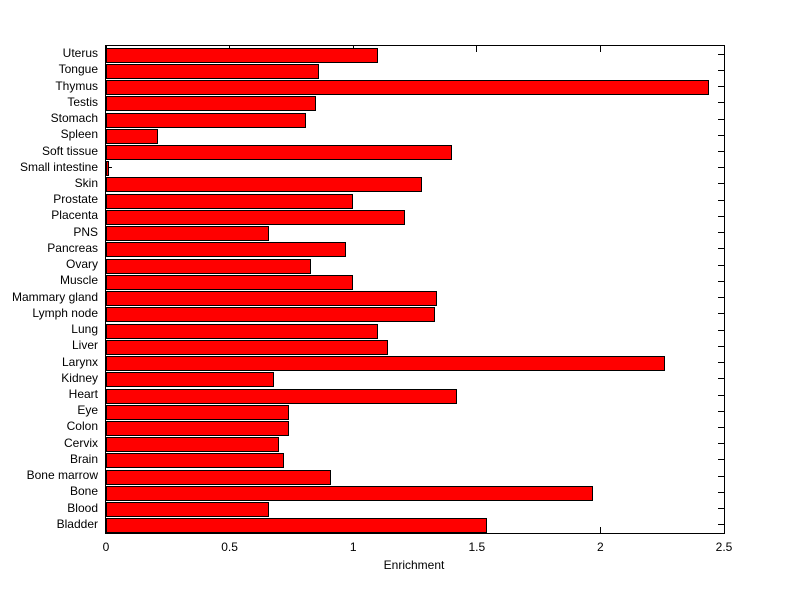 The width and height of the screenshot is (800, 599). Describe the element at coordinates (79, 361) in the screenshot. I see `y-label-larynx: Larynx` at that location.